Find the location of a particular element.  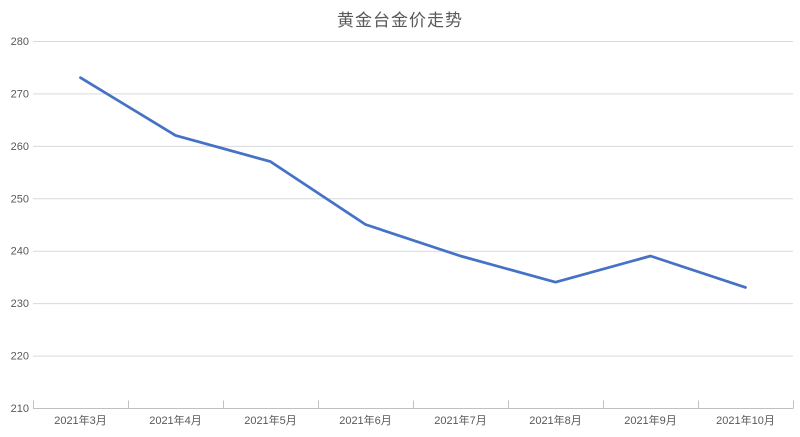

y-axis-label: 220 is located at coordinates (20, 357).